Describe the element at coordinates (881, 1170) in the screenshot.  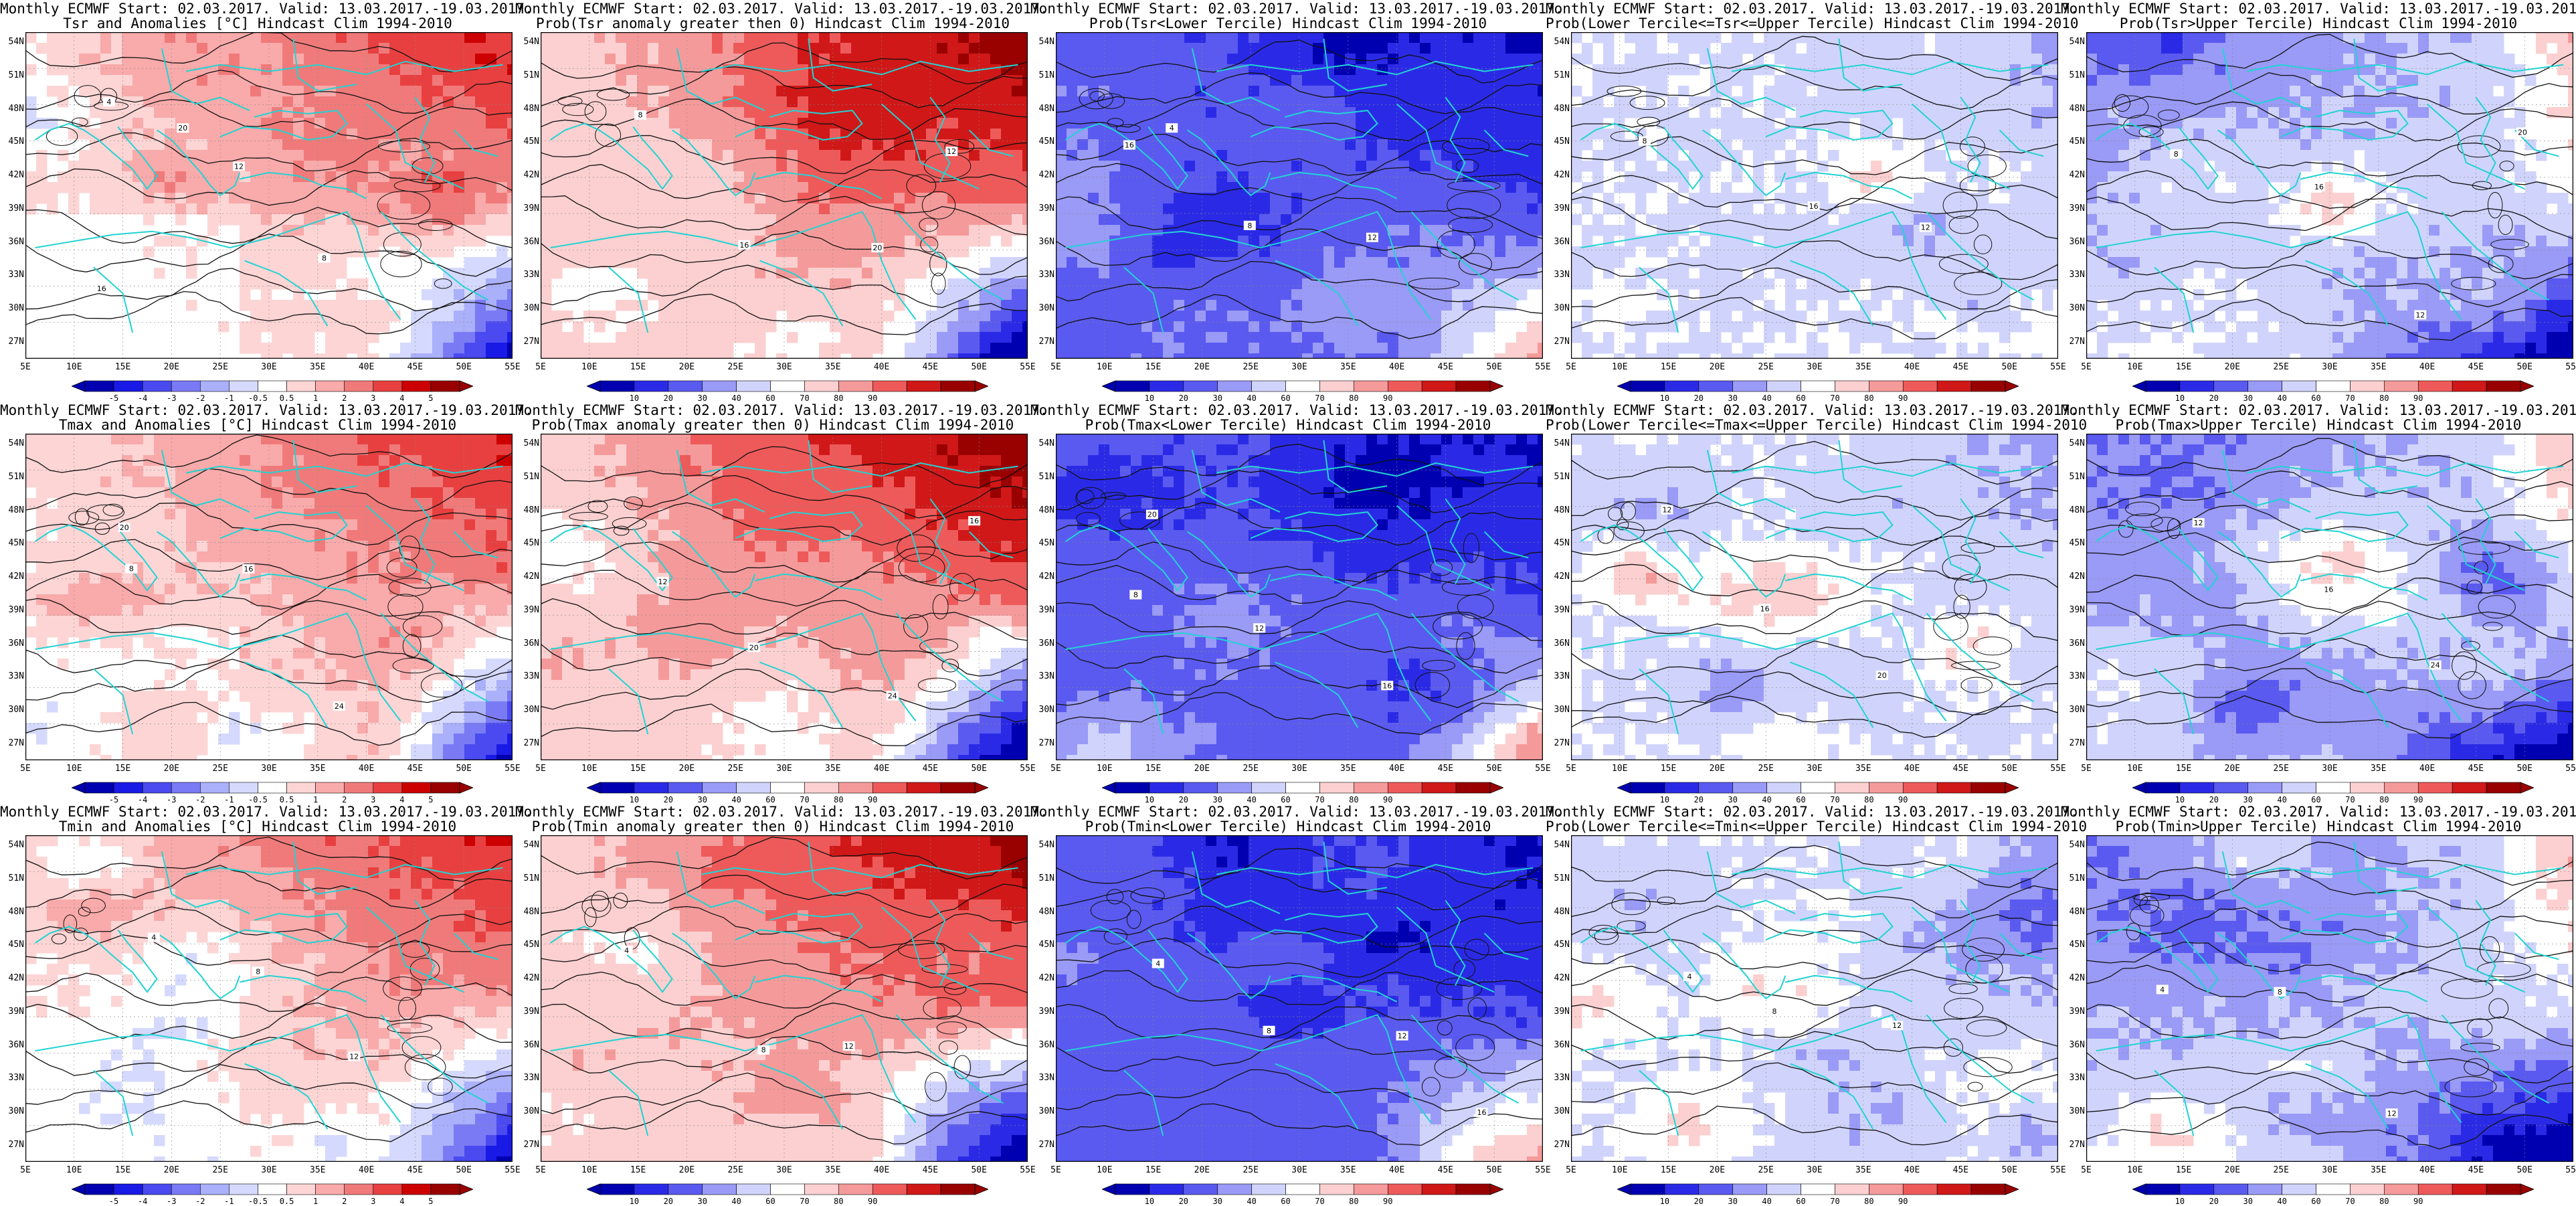
I see `longitude-label: 40E` at that location.